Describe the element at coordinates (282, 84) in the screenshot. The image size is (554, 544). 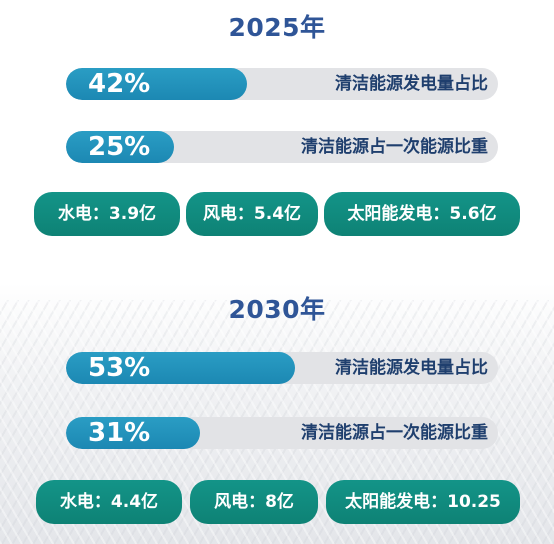
I see `progress-bar-clean-power-share: 42% 清洁能源发电量占比` at that location.